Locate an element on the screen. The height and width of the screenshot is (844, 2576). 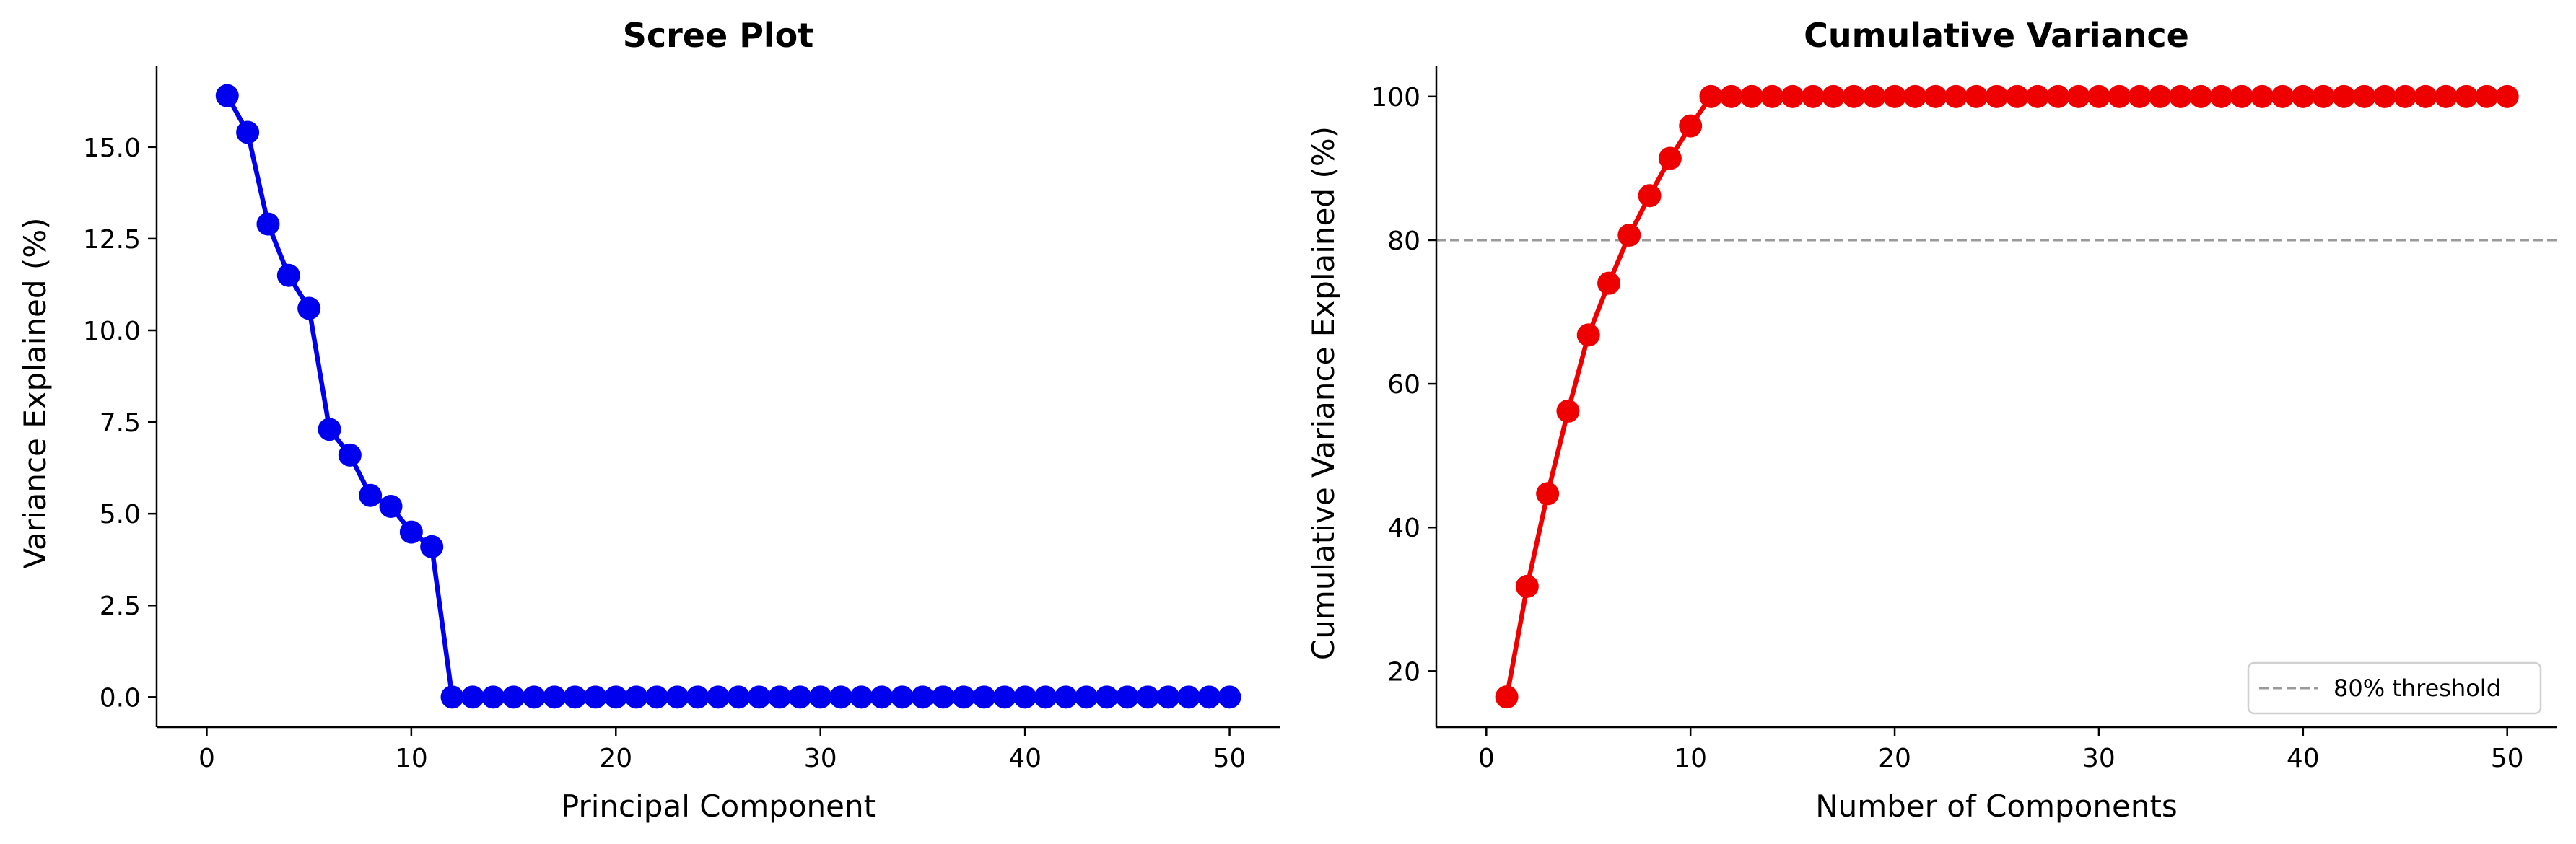
cumulative-variance-y-tick-label: 40 is located at coordinates (1403, 528).